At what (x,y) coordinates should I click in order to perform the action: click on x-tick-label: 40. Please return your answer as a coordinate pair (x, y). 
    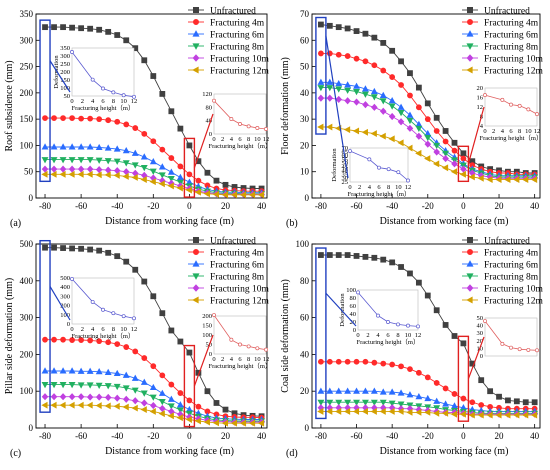
    Looking at the image, I should click on (535, 206).